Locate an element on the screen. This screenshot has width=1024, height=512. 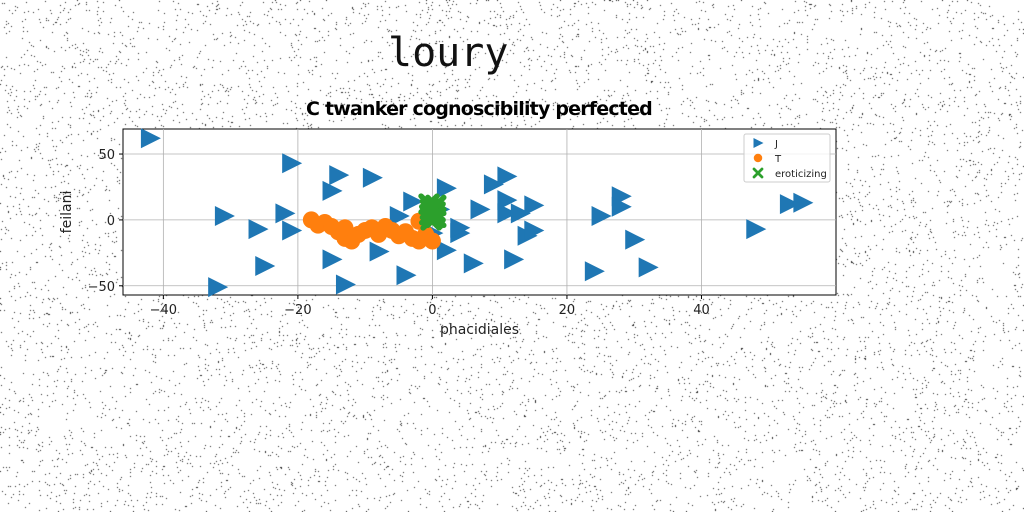
y-tick-label: 0 is located at coordinates (111, 221).